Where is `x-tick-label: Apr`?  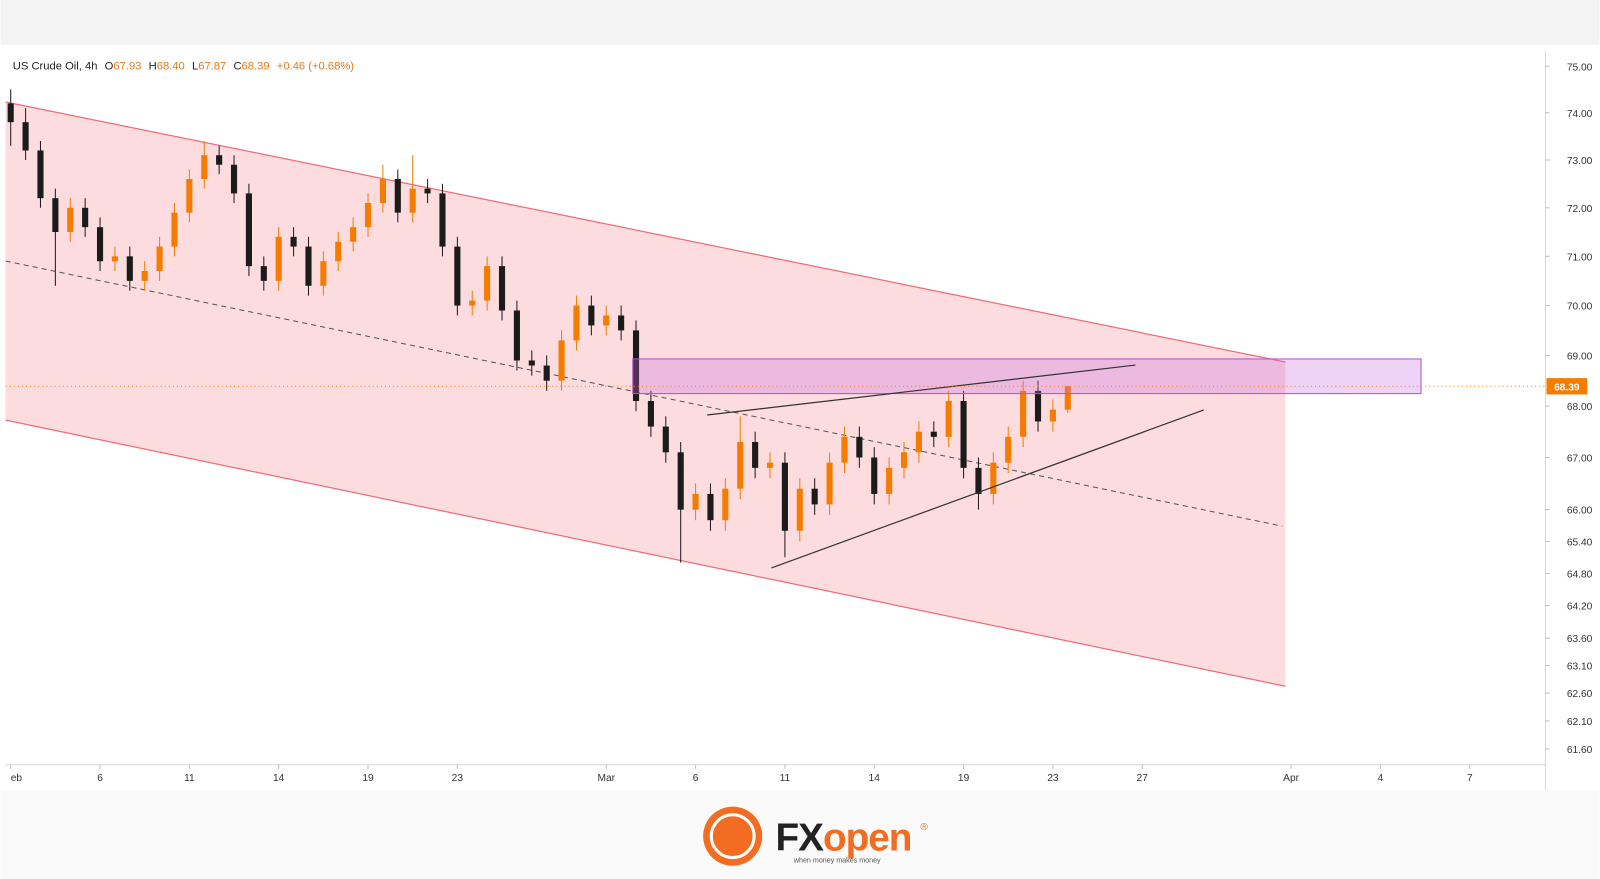
x-tick-label: Apr is located at coordinates (1291, 778).